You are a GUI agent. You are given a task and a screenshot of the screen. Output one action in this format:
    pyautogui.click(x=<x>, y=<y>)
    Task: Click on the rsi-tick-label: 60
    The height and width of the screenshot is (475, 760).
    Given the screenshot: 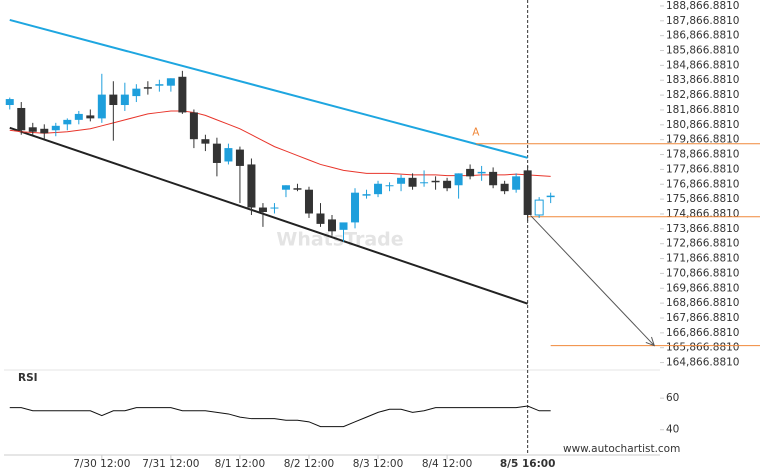 What is the action you would take?
    pyautogui.click(x=672, y=398)
    